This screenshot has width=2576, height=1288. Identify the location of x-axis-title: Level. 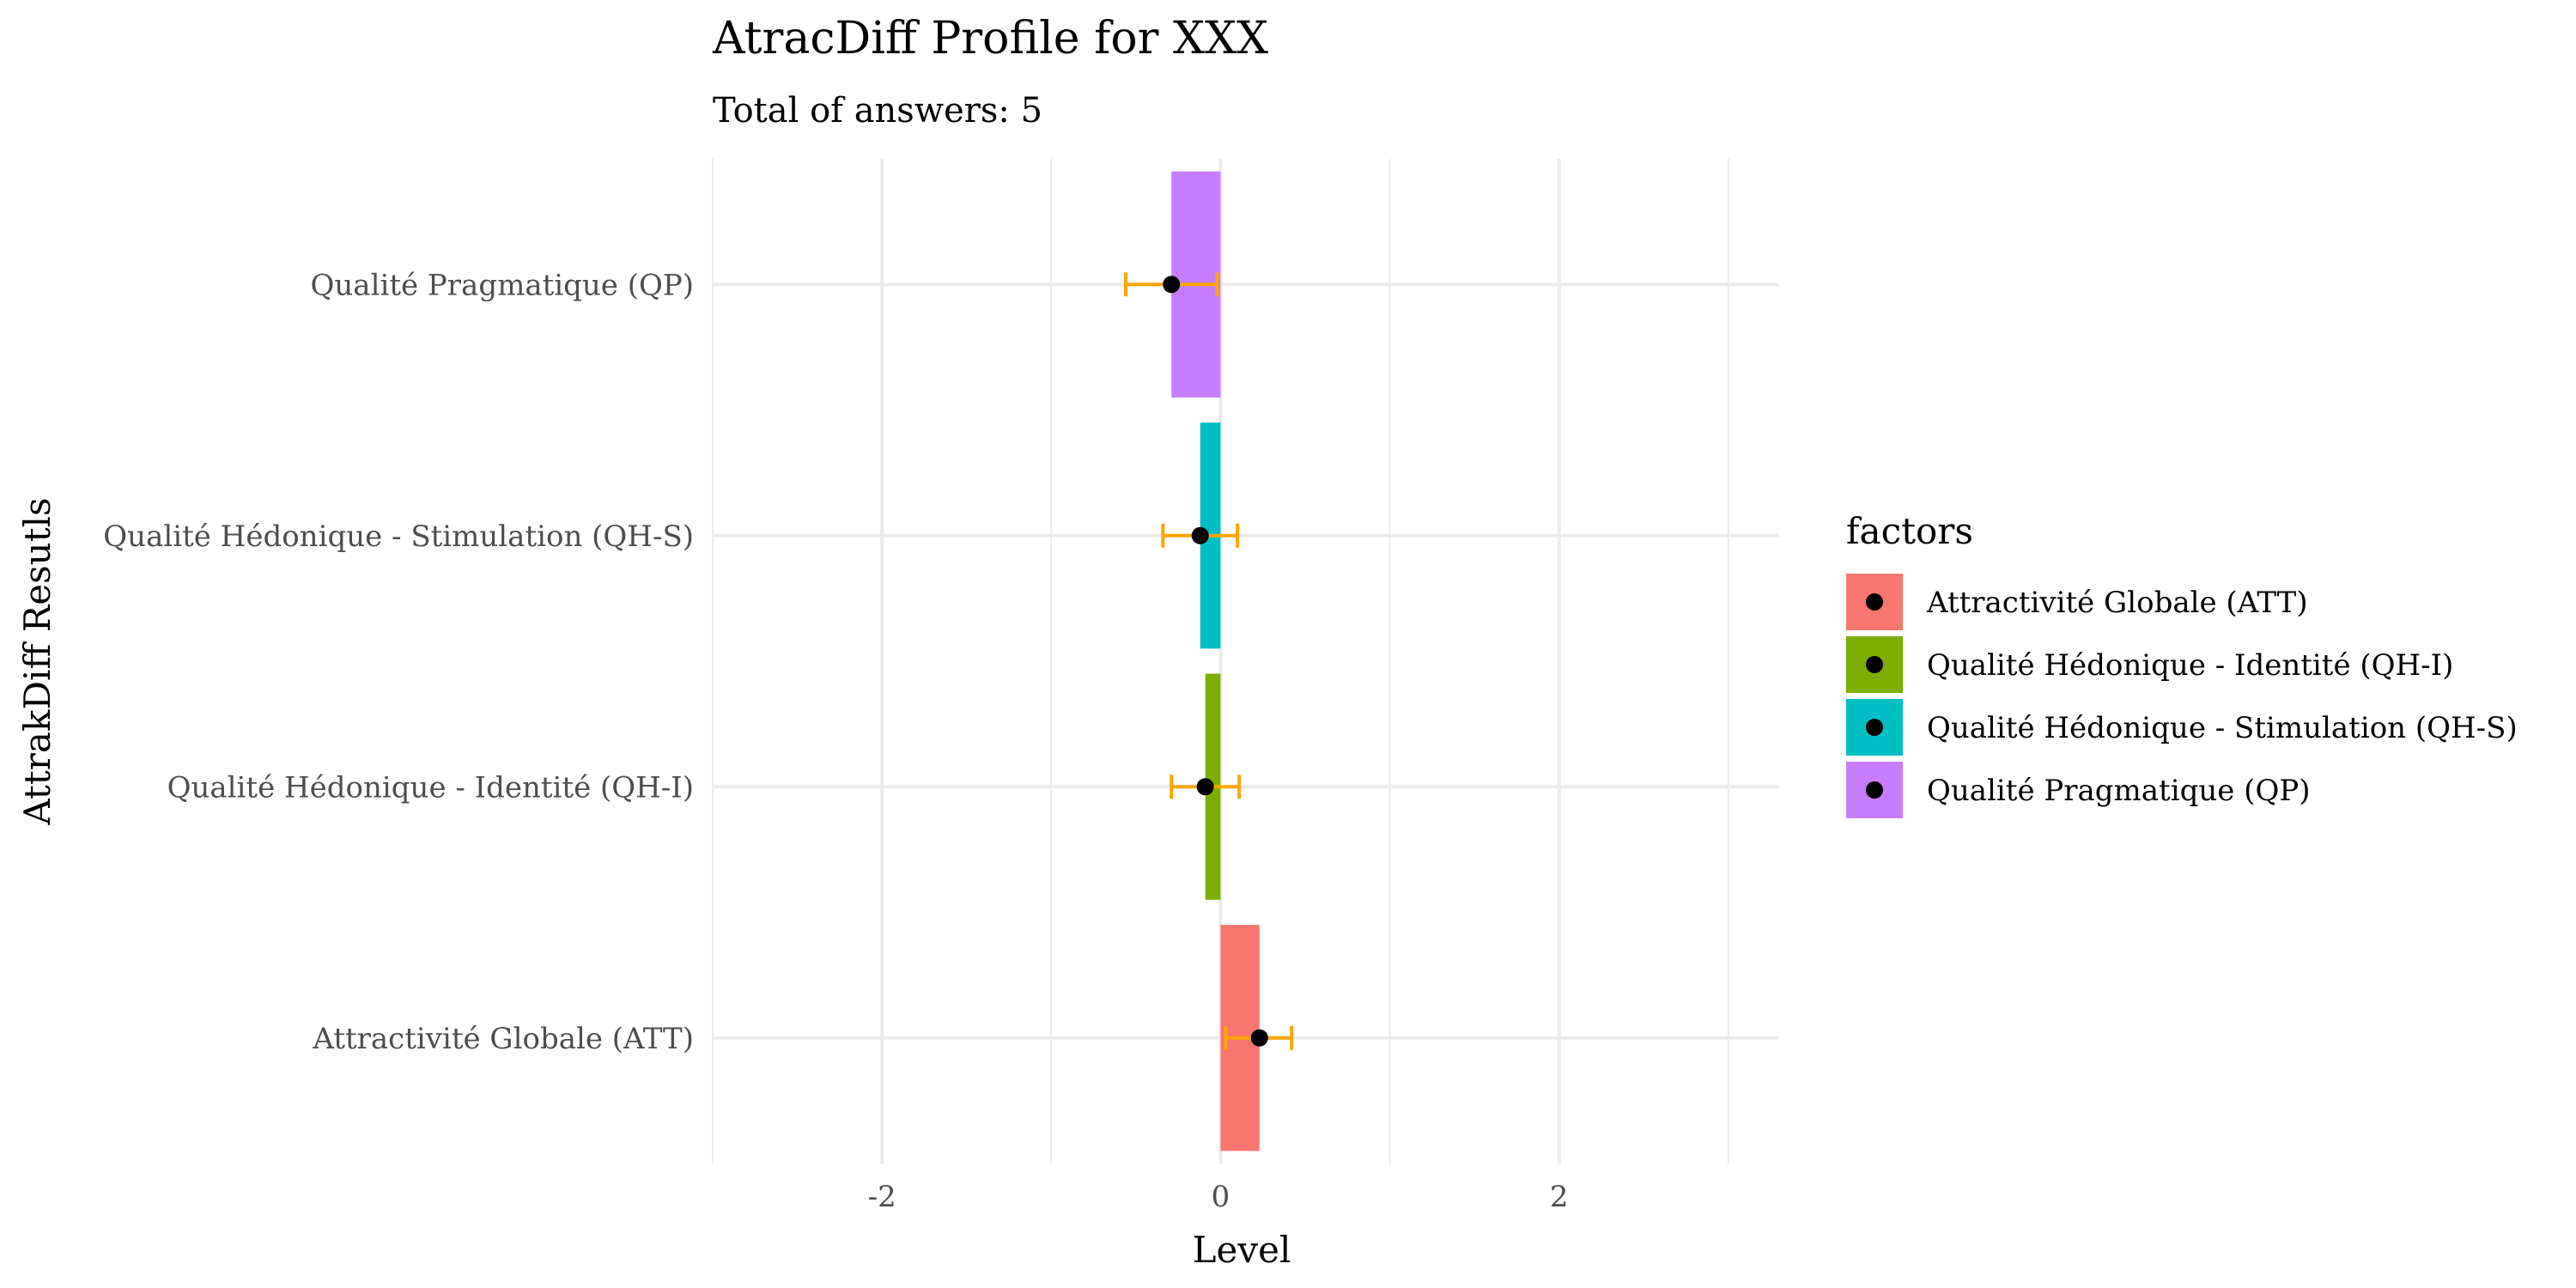
(1242, 1250).